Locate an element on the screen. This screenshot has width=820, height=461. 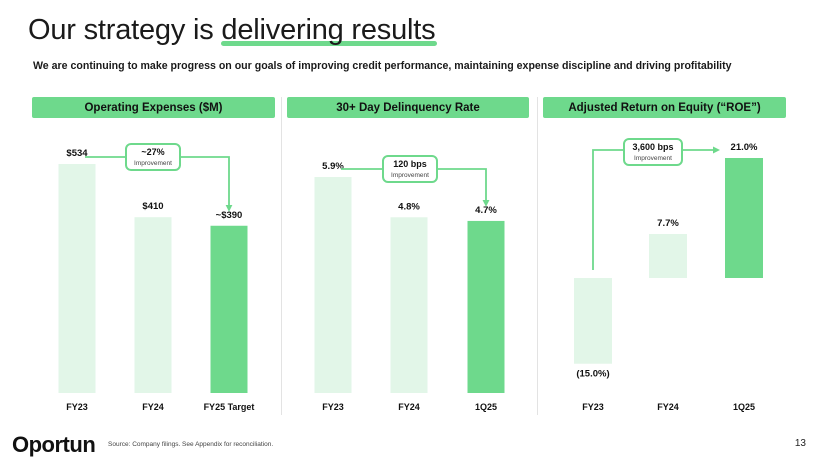
page-title: Our strategy is delivering results is located at coordinates (232, 30).